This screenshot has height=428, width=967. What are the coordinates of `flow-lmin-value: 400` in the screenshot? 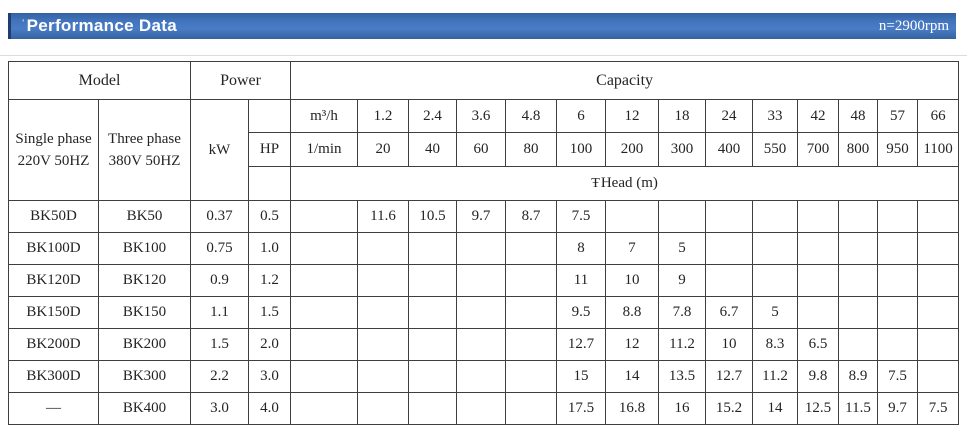 It's located at (729, 149).